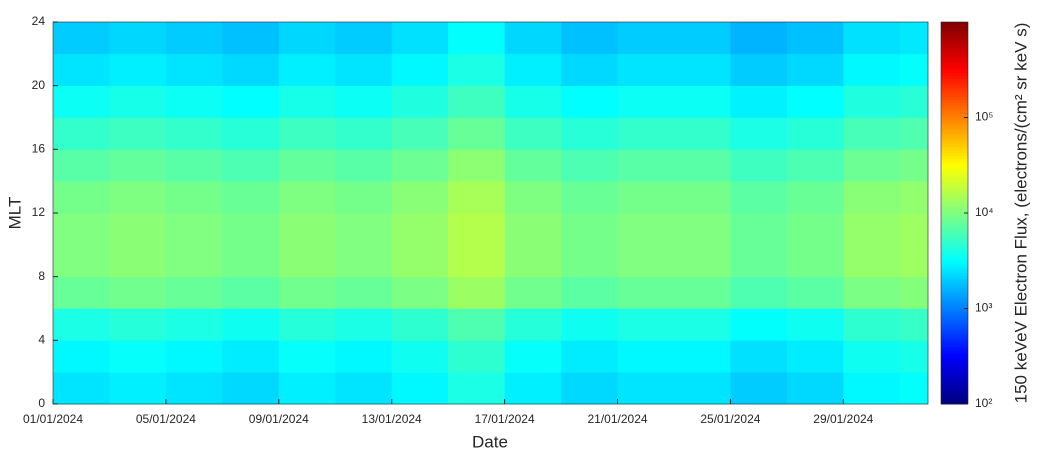 The height and width of the screenshot is (450, 1050). I want to click on y-tick-label: 4, so click(41, 340).